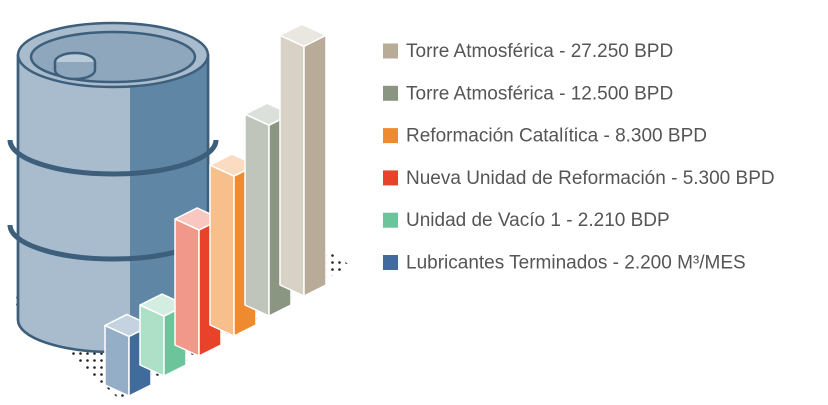 Image resolution: width=828 pixels, height=405 pixels. I want to click on legend-label: Torre Atmosférica - 12.500 BPD, so click(539, 93).